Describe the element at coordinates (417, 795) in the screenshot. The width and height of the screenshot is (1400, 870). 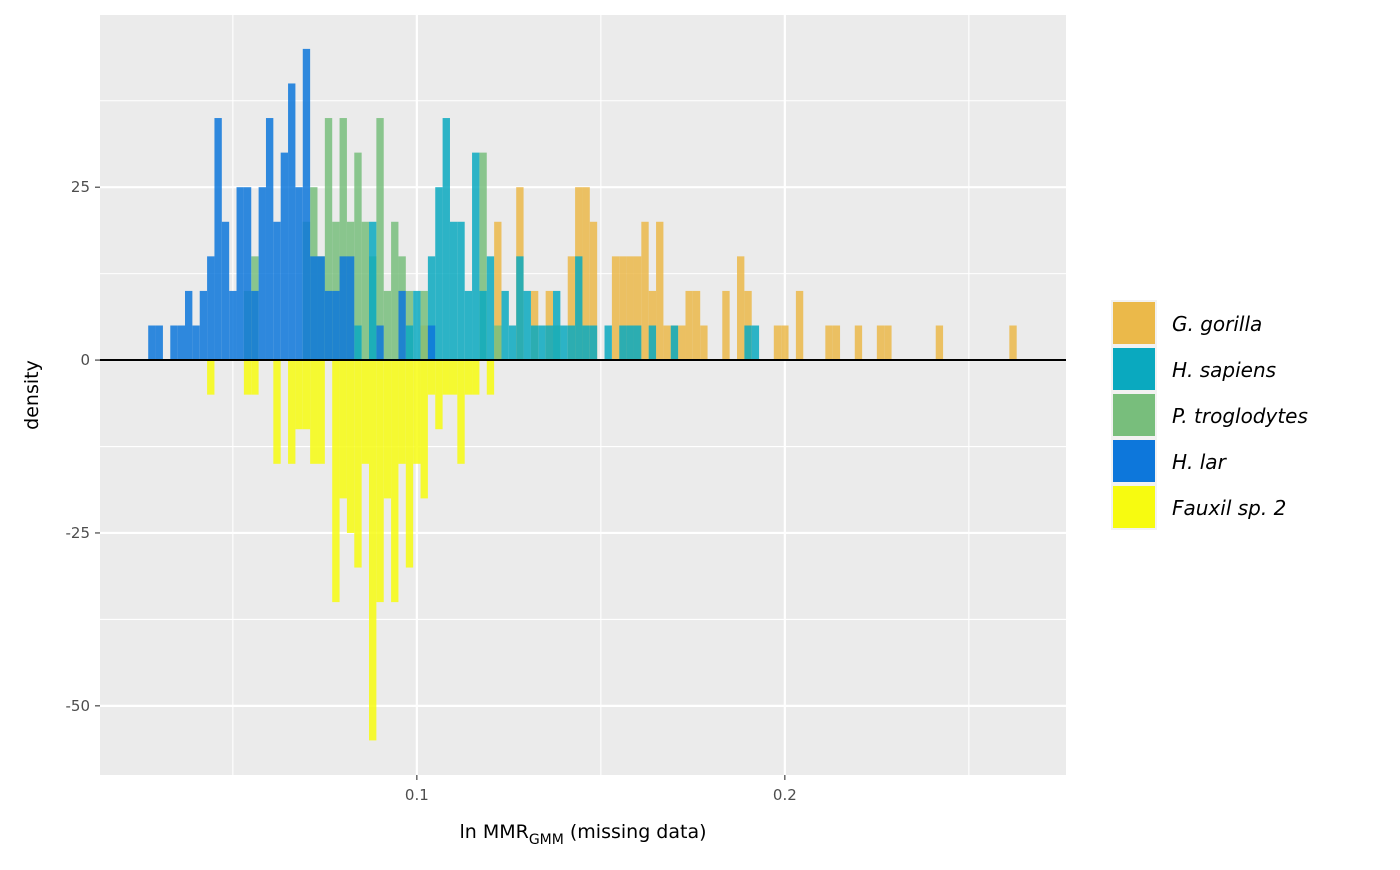
I see `x-tick-label: 0.1` at that location.